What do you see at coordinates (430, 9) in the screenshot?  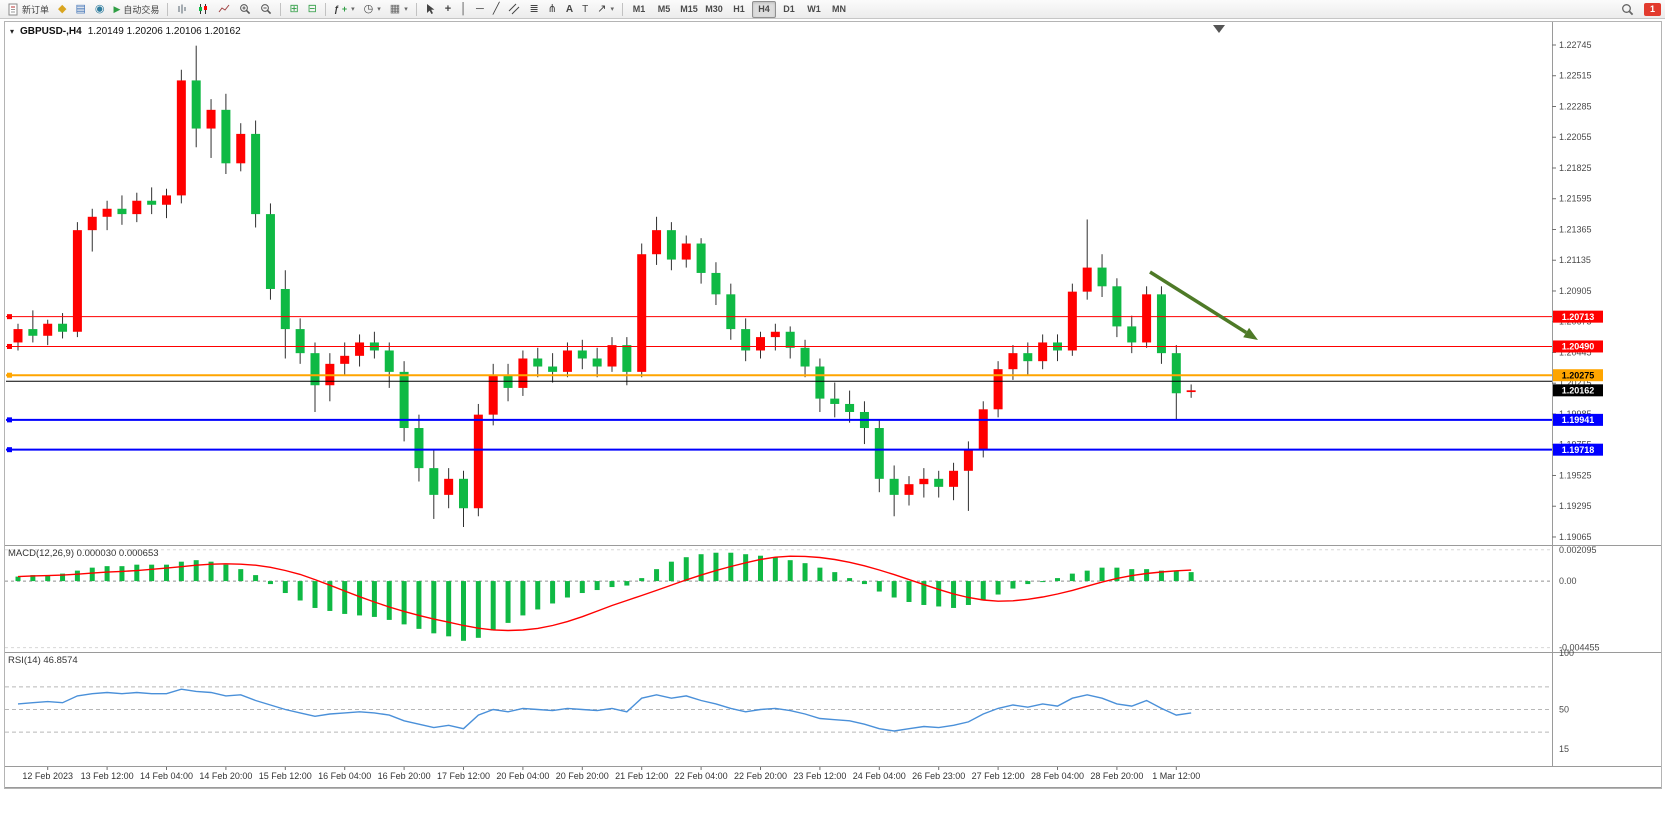 I see `cursor-tool-button` at bounding box center [430, 9].